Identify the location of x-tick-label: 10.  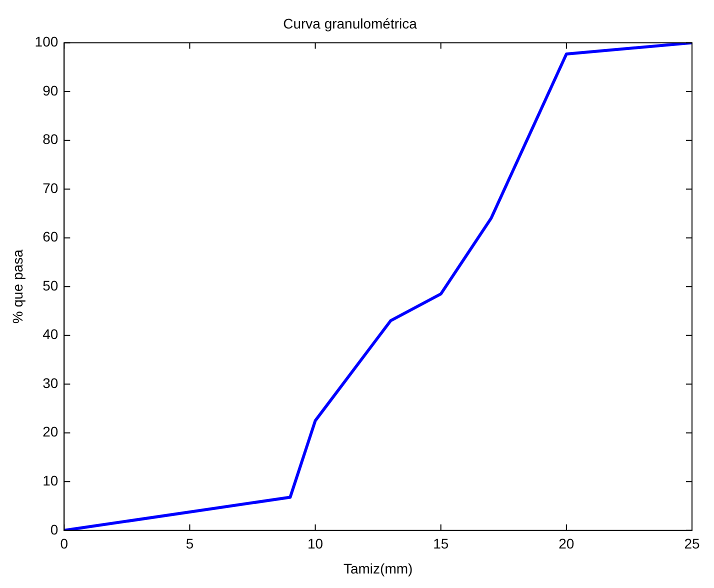
(316, 544).